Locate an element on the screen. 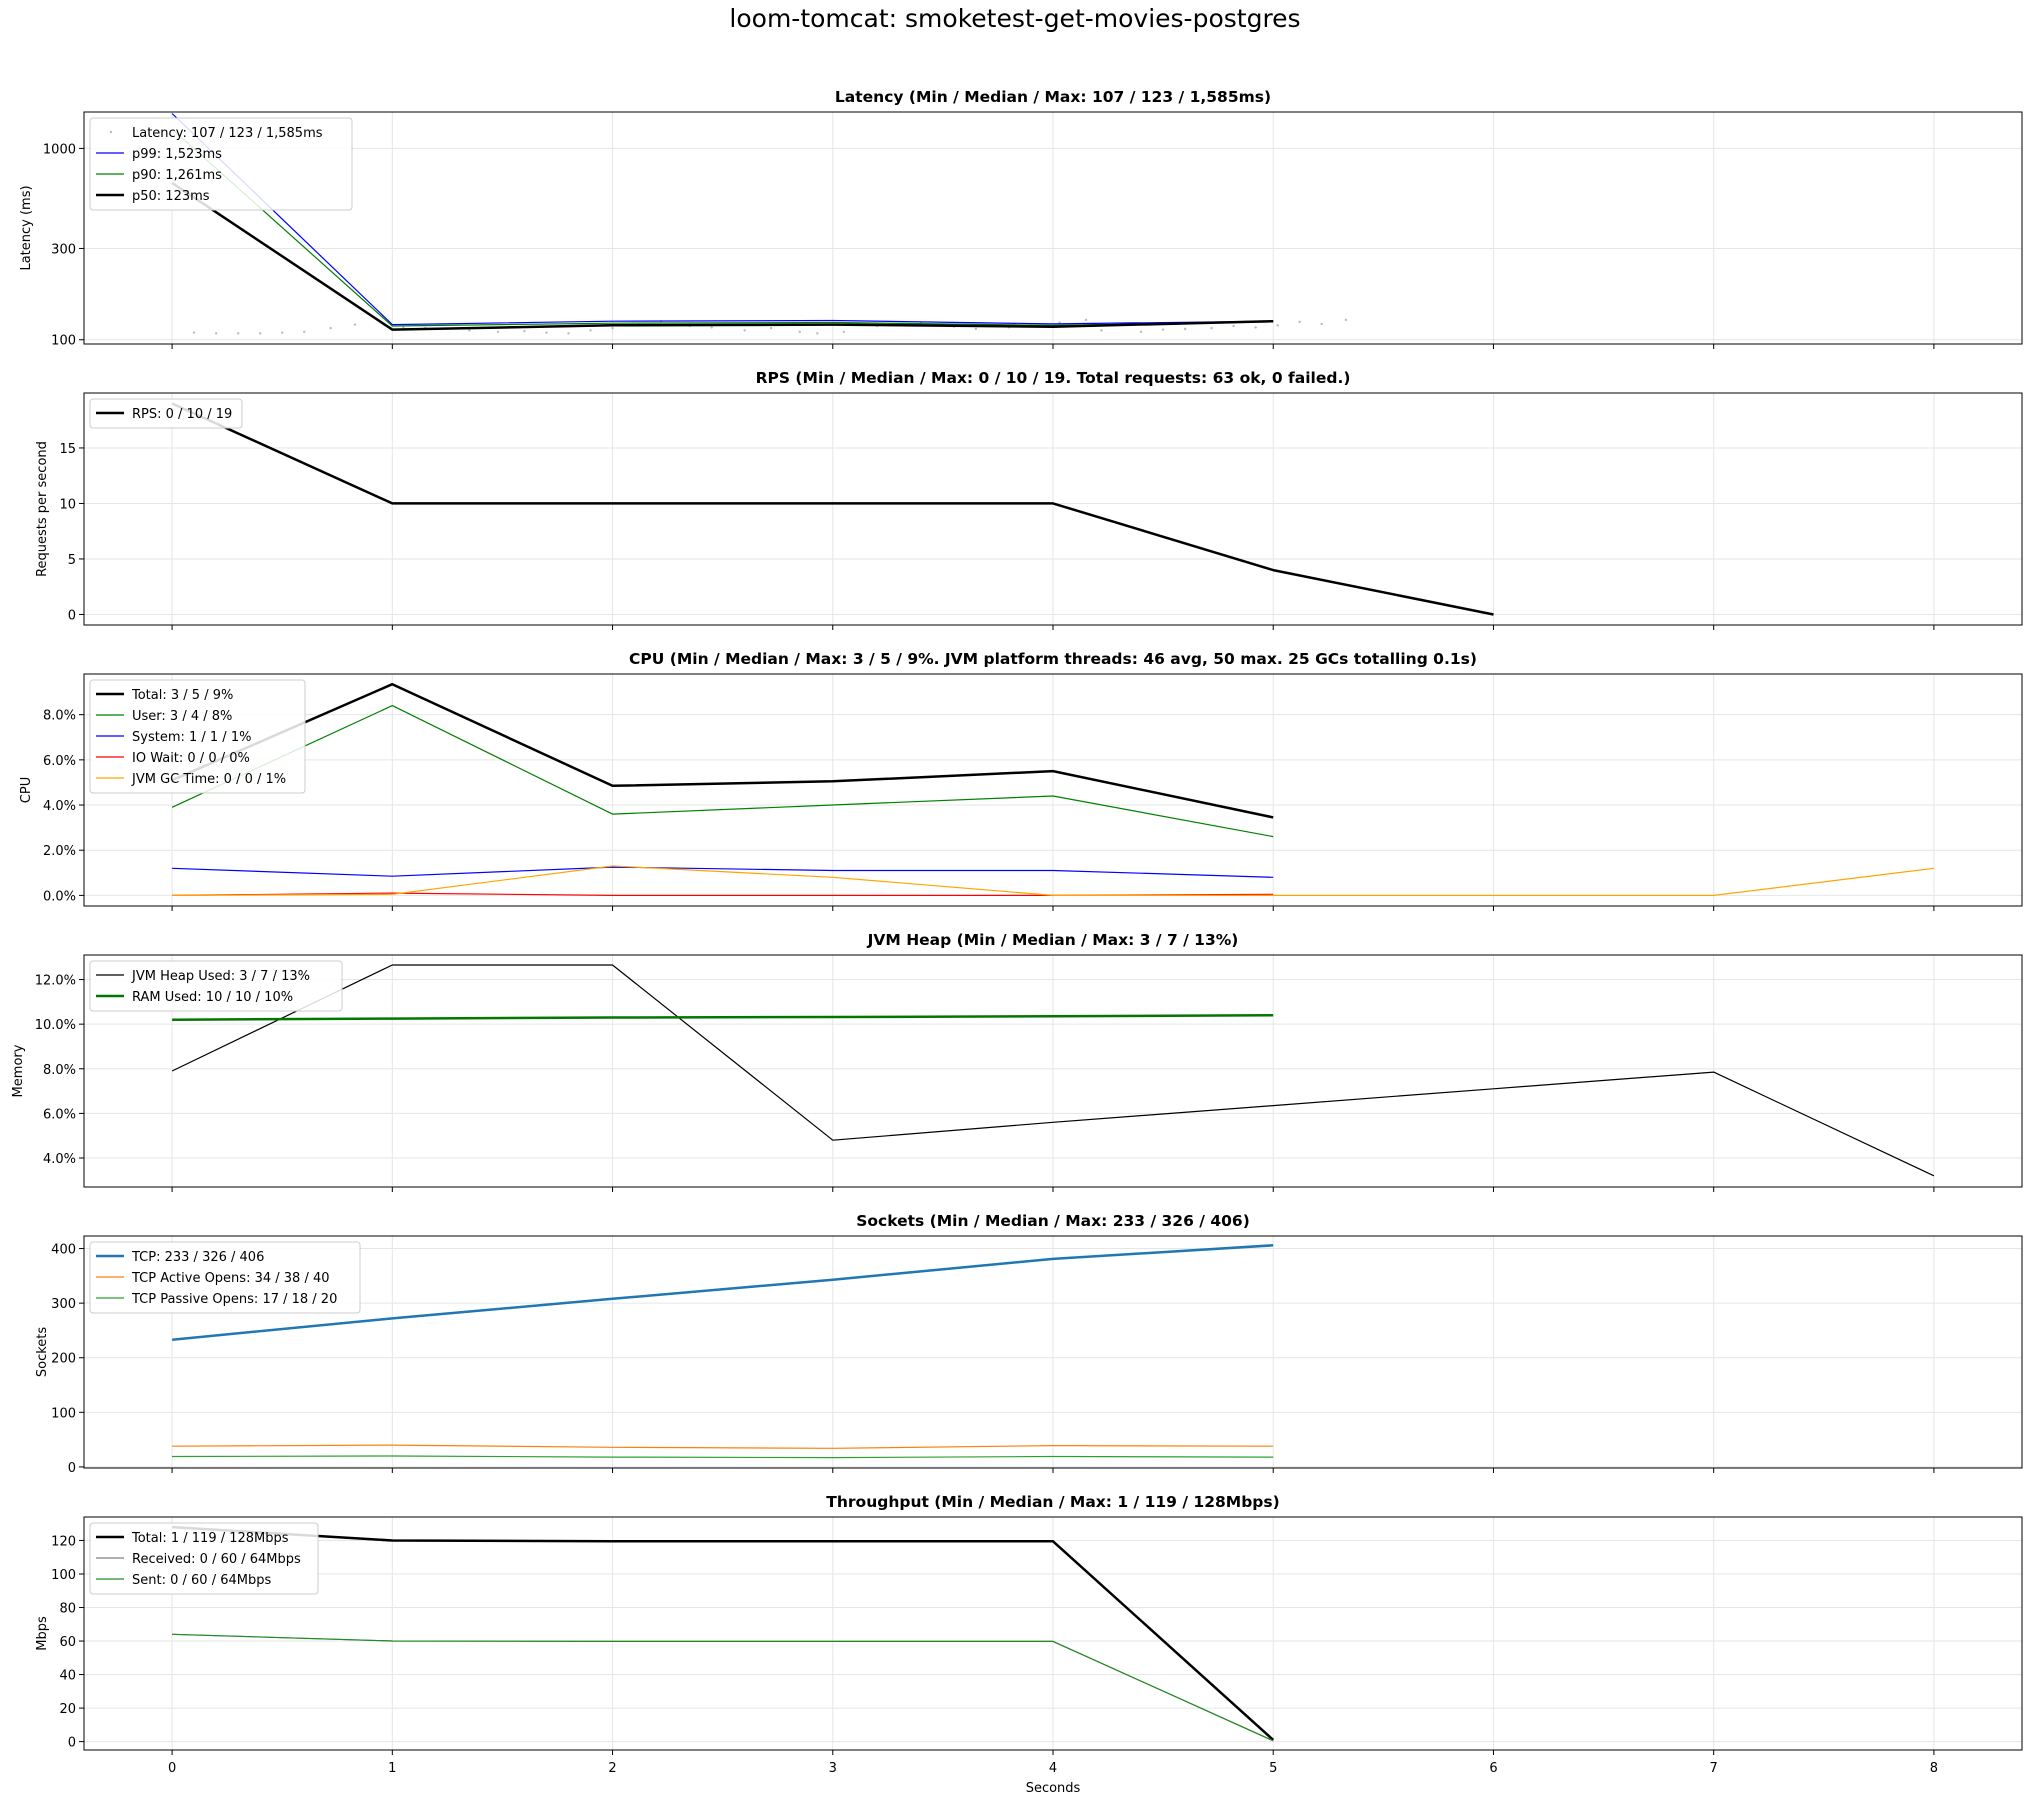  chart-panel-1: 100 300 1000 Latency (Min / Median / Max is located at coordinates (1021, 218).